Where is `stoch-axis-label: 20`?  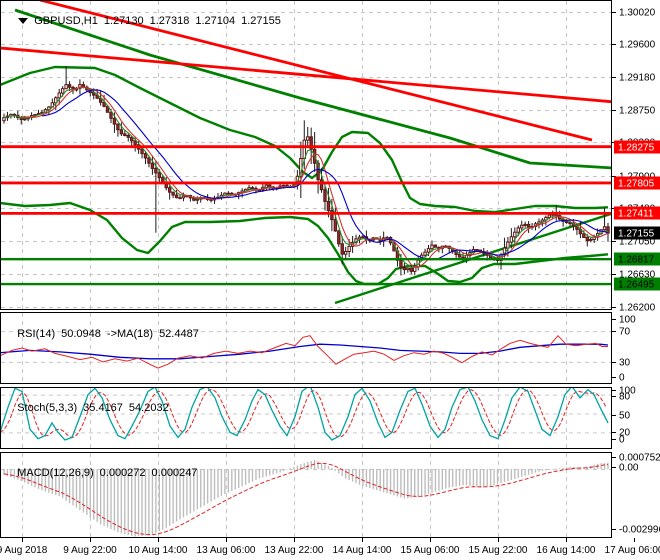
stoch-axis-label: 20 is located at coordinates (625, 433).